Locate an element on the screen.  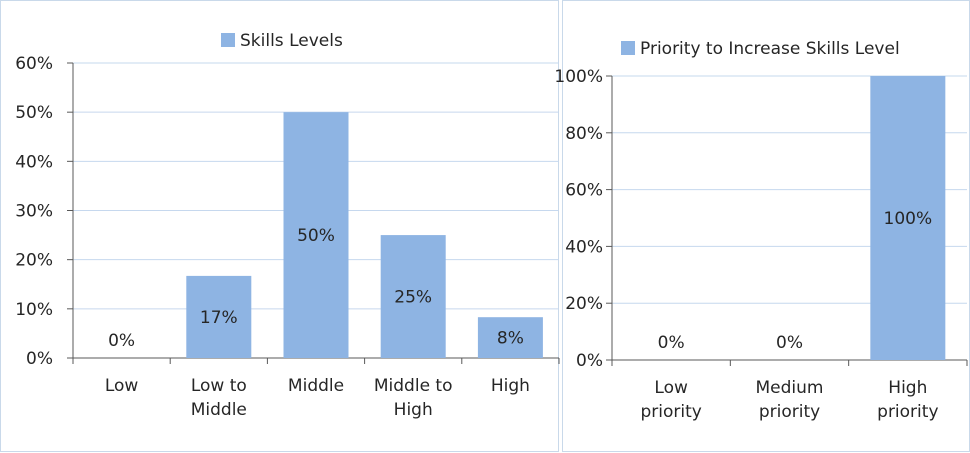
data-label: 50% is located at coordinates (316, 236).